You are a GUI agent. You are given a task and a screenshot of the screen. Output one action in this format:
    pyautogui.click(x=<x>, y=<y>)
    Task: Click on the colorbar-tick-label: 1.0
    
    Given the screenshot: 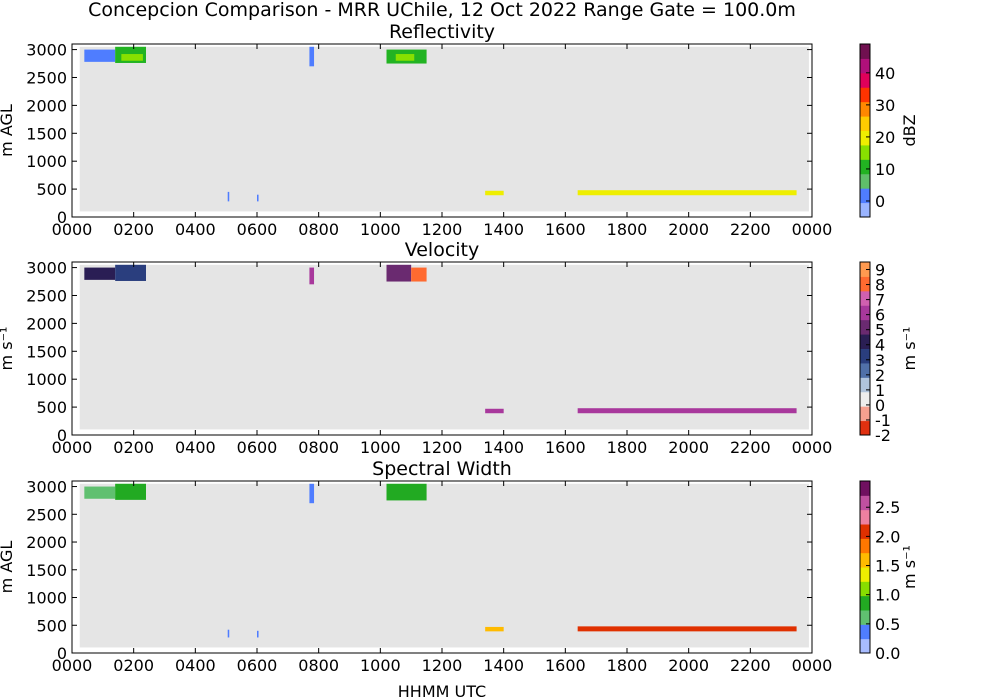 What is the action you would take?
    pyautogui.click(x=887, y=595)
    